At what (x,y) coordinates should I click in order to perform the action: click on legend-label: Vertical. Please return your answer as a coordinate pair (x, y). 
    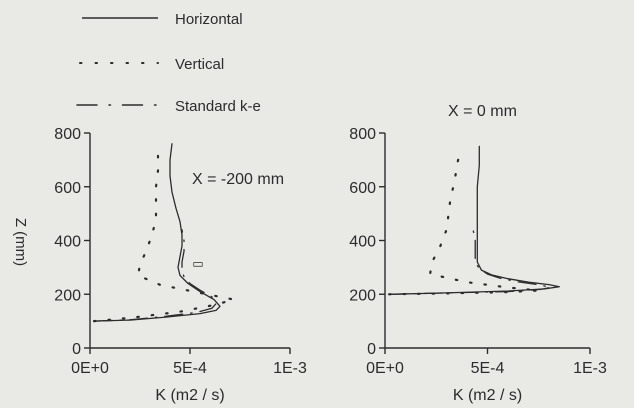
    Looking at the image, I should click on (199, 64).